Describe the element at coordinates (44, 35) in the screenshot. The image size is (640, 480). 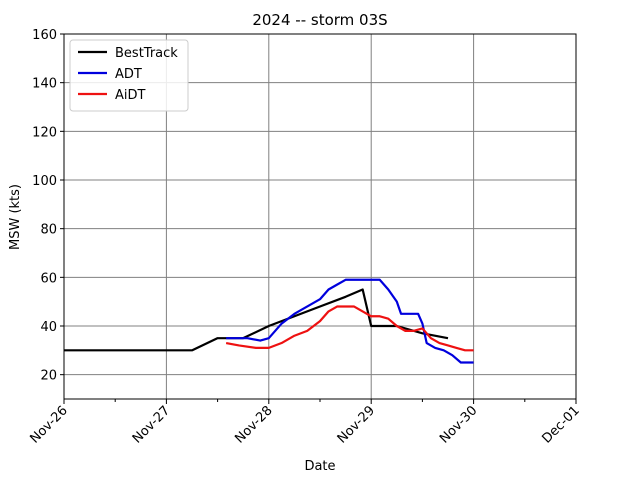
I see `y-tick-label: 160` at that location.